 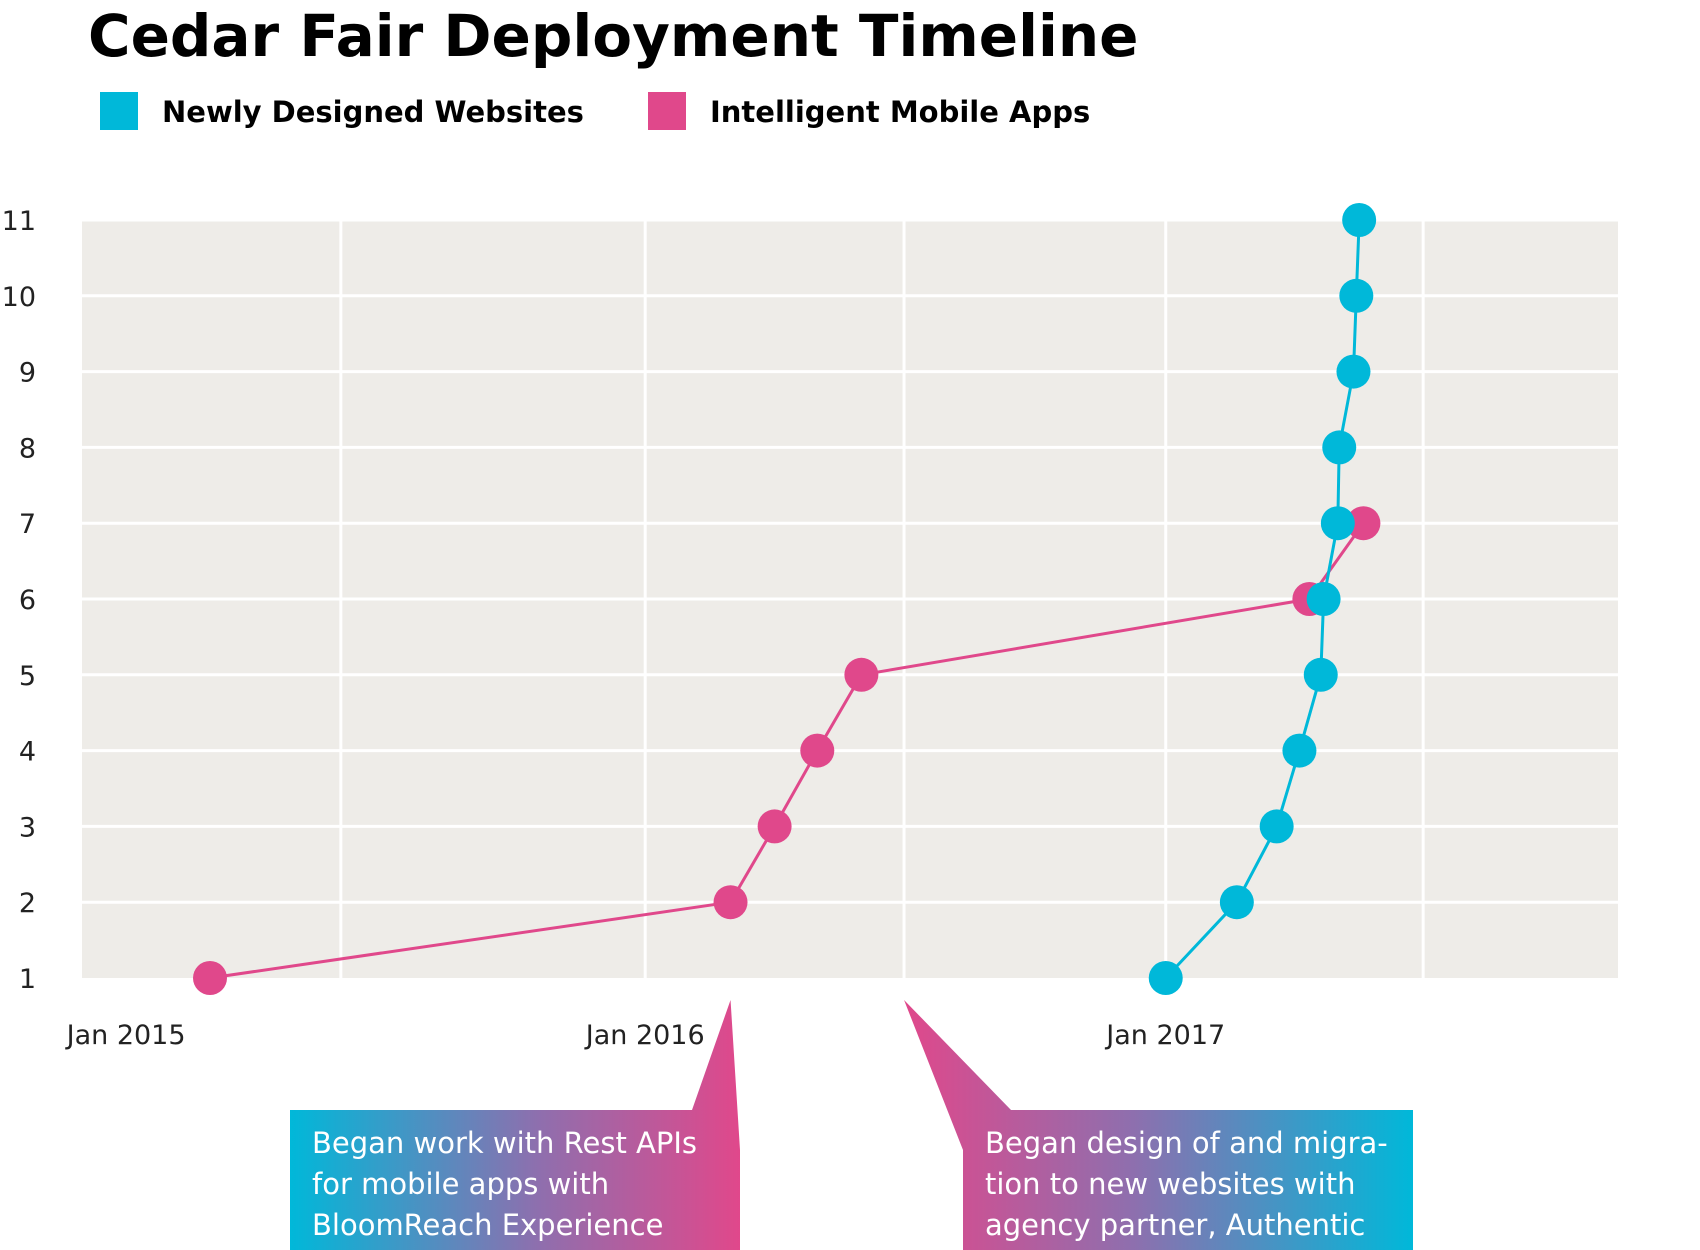 I want to click on x-axis-ticks: Jan 2015 Jan 2016 Jan 2017, so click(x=645, y=1035).